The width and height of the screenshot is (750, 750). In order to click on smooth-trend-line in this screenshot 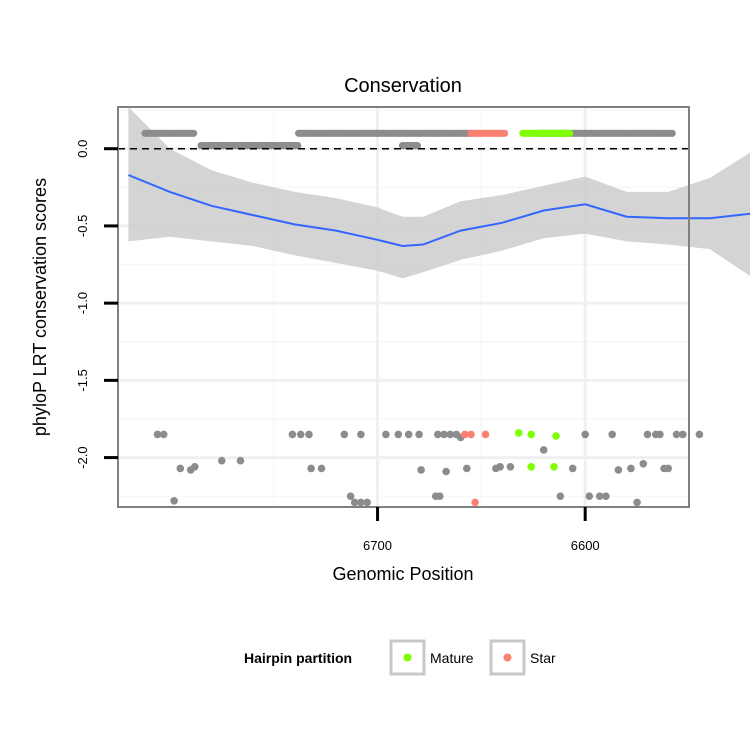, I will do `click(439, 211)`.